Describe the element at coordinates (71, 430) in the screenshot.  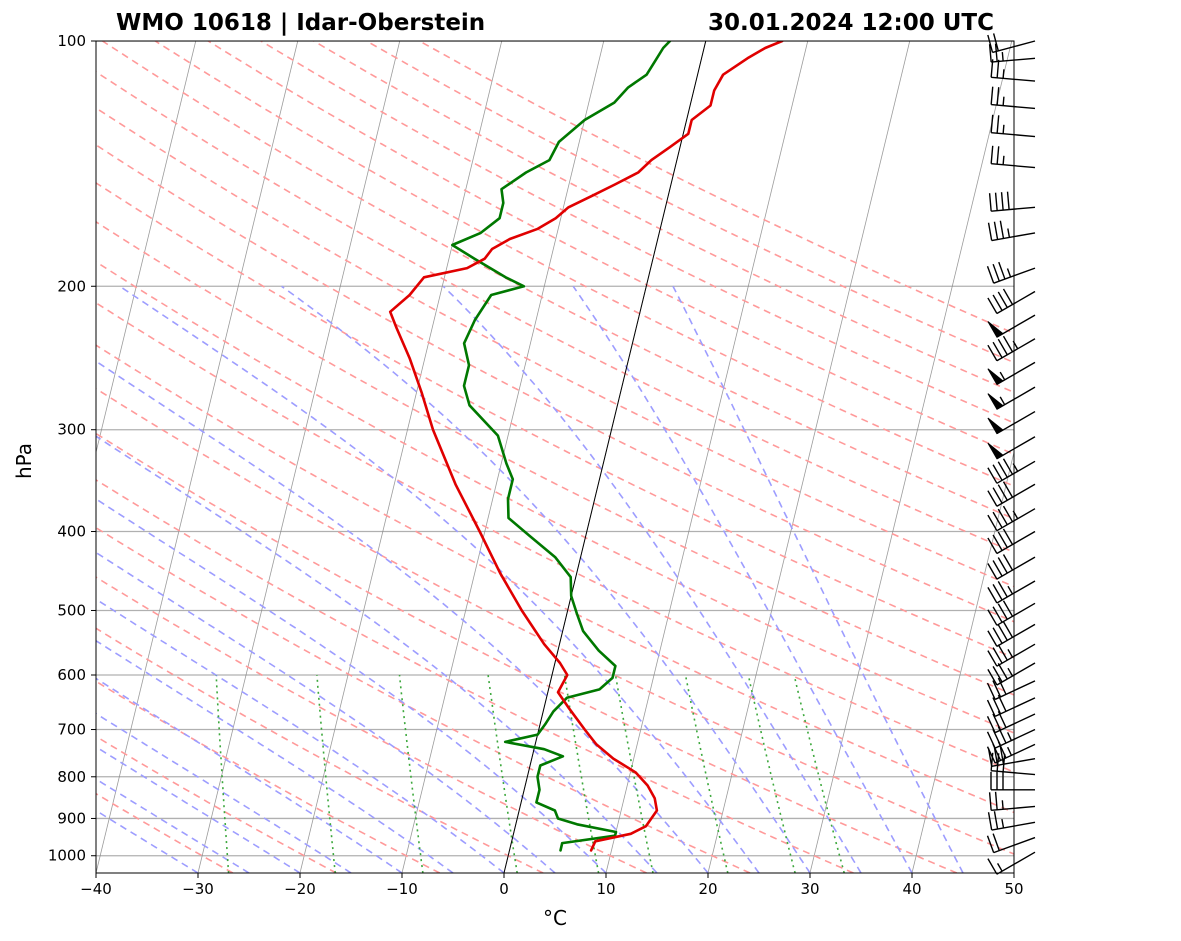
I see `y-tick-label: 300` at that location.